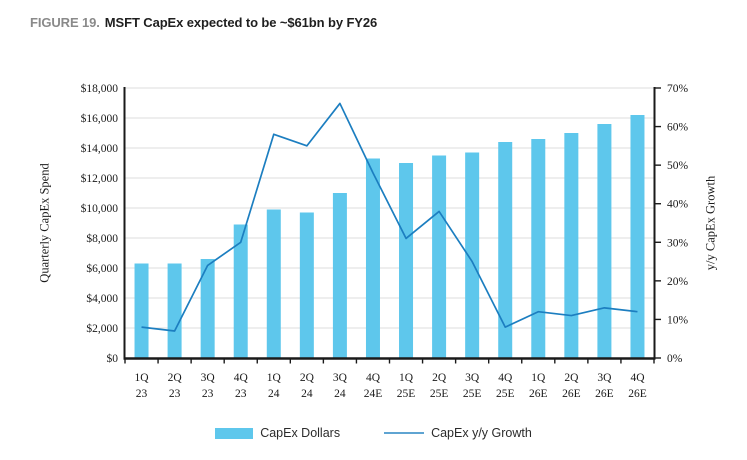  What do you see at coordinates (100, 178) in the screenshot?
I see `left-tick-label: $12,000` at bounding box center [100, 178].